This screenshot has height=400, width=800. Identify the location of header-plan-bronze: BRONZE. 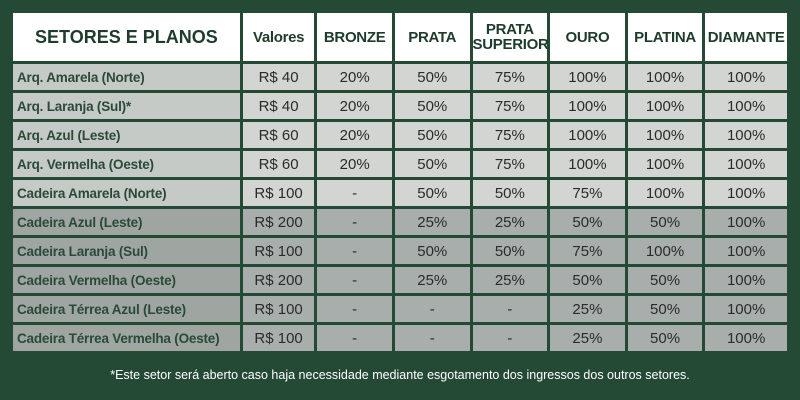
(354, 37).